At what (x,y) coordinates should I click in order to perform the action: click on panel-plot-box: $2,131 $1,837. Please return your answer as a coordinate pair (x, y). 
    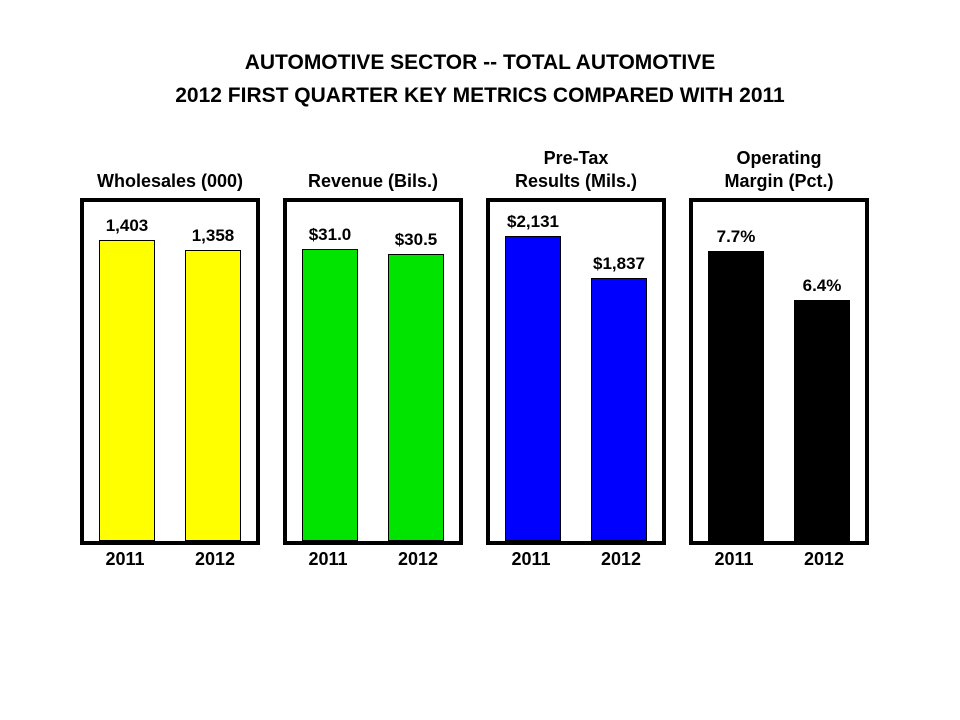
    Looking at the image, I should click on (576, 371).